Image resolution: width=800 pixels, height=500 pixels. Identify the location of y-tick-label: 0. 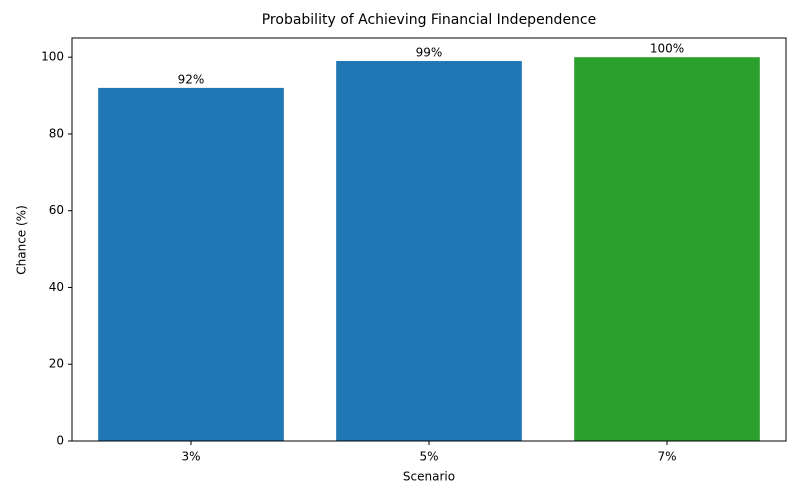
(60, 441).